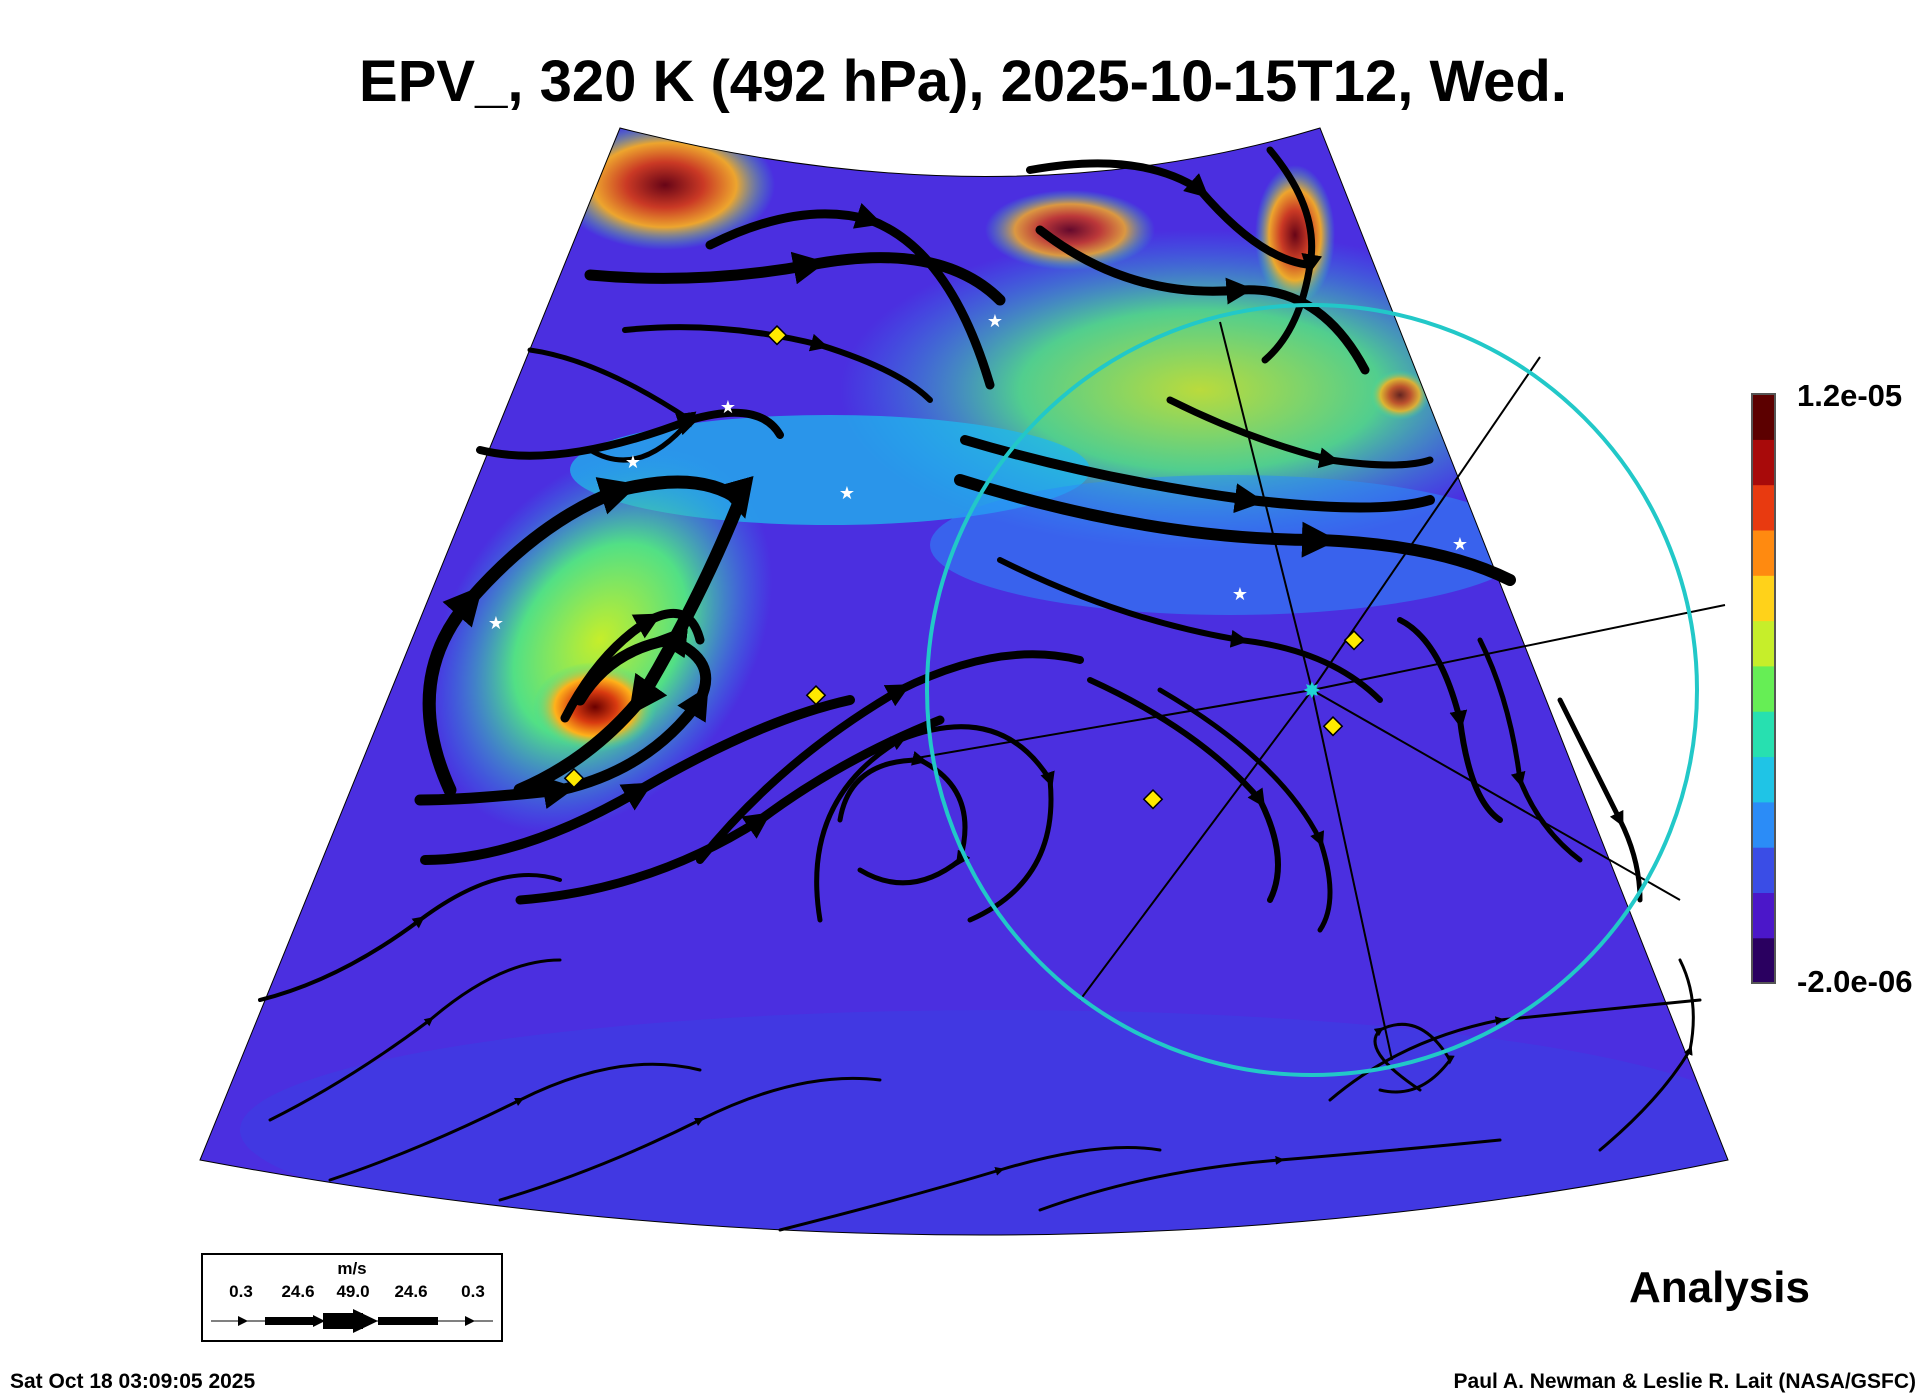 This screenshot has width=1926, height=1394. What do you see at coordinates (352, 1268) in the screenshot?
I see `wind-legend-unit: m/s` at bounding box center [352, 1268].